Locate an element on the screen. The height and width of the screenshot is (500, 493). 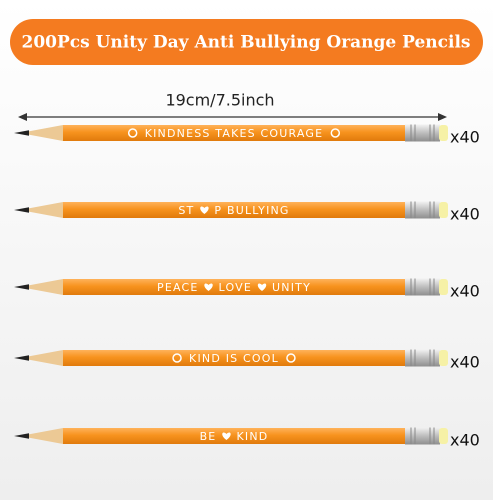
pencil-label: PEACE is located at coordinates (178, 287).